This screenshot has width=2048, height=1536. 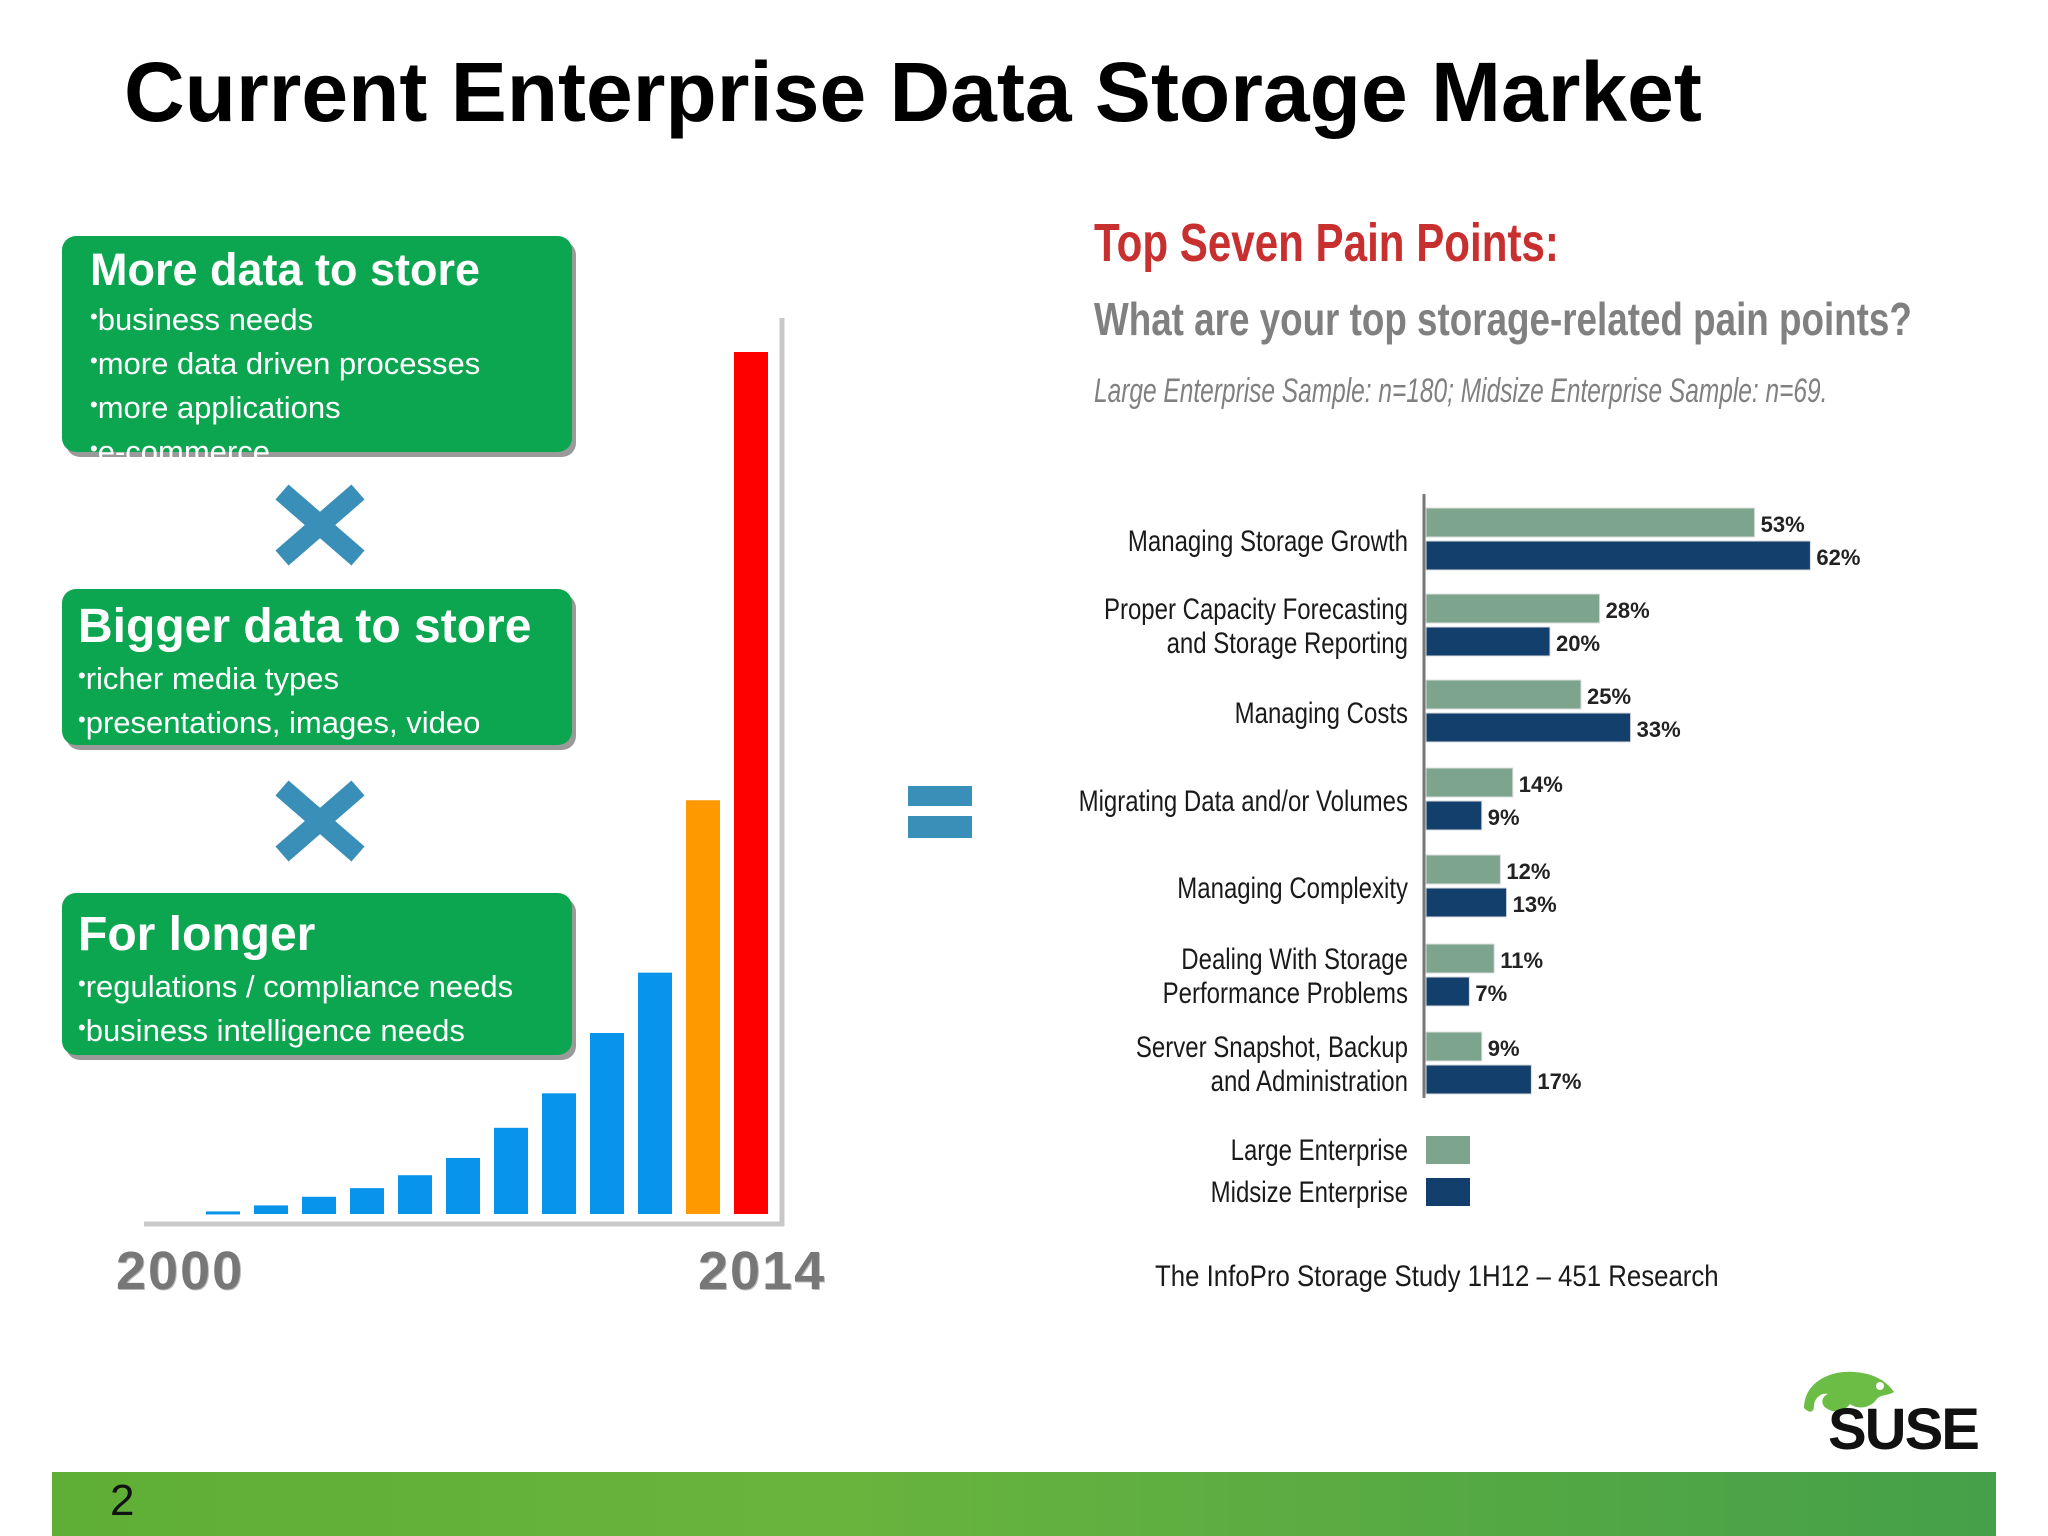 What do you see at coordinates (1904, 1429) in the screenshot?
I see `suse-logo-text: SUSE` at bounding box center [1904, 1429].